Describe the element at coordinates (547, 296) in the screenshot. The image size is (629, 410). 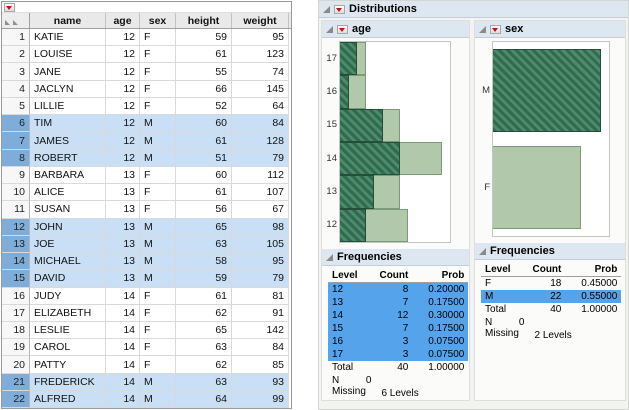
I see `freq-cell-count: 22` at that location.